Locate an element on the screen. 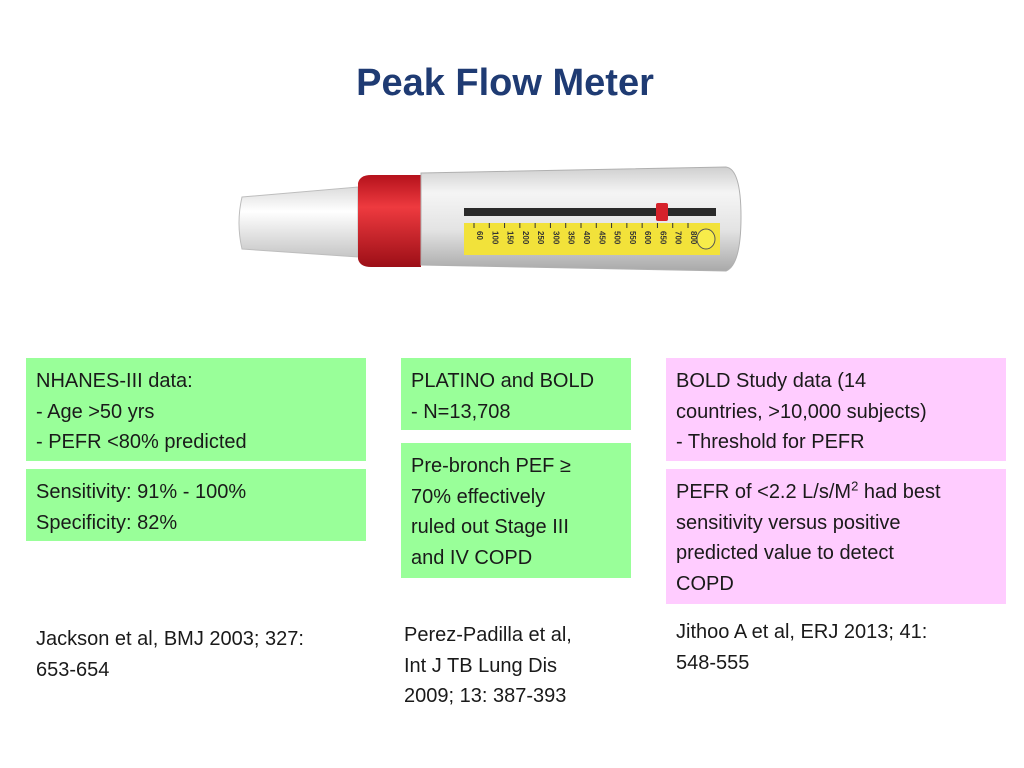 The height and width of the screenshot is (768, 1024). box-line: Sensitivity: 91% - 100% is located at coordinates (141, 492).